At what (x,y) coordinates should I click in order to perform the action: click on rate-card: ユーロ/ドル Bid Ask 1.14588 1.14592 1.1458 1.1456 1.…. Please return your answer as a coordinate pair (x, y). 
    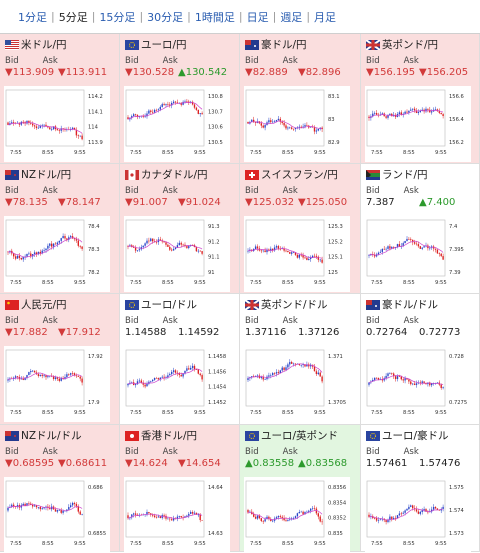
    Looking at the image, I should click on (180, 359).